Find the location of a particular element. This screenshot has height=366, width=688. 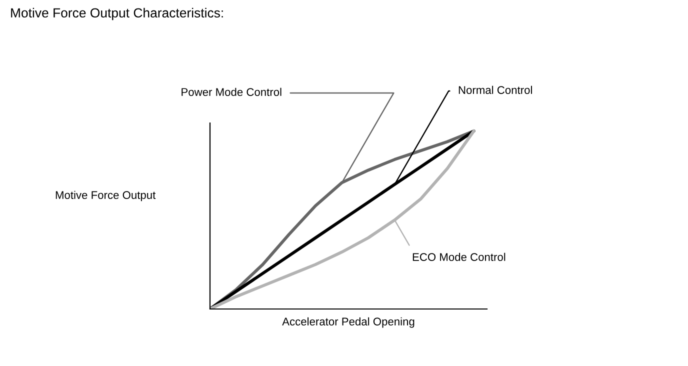

text: Power Mode Control is located at coordinates (232, 92).